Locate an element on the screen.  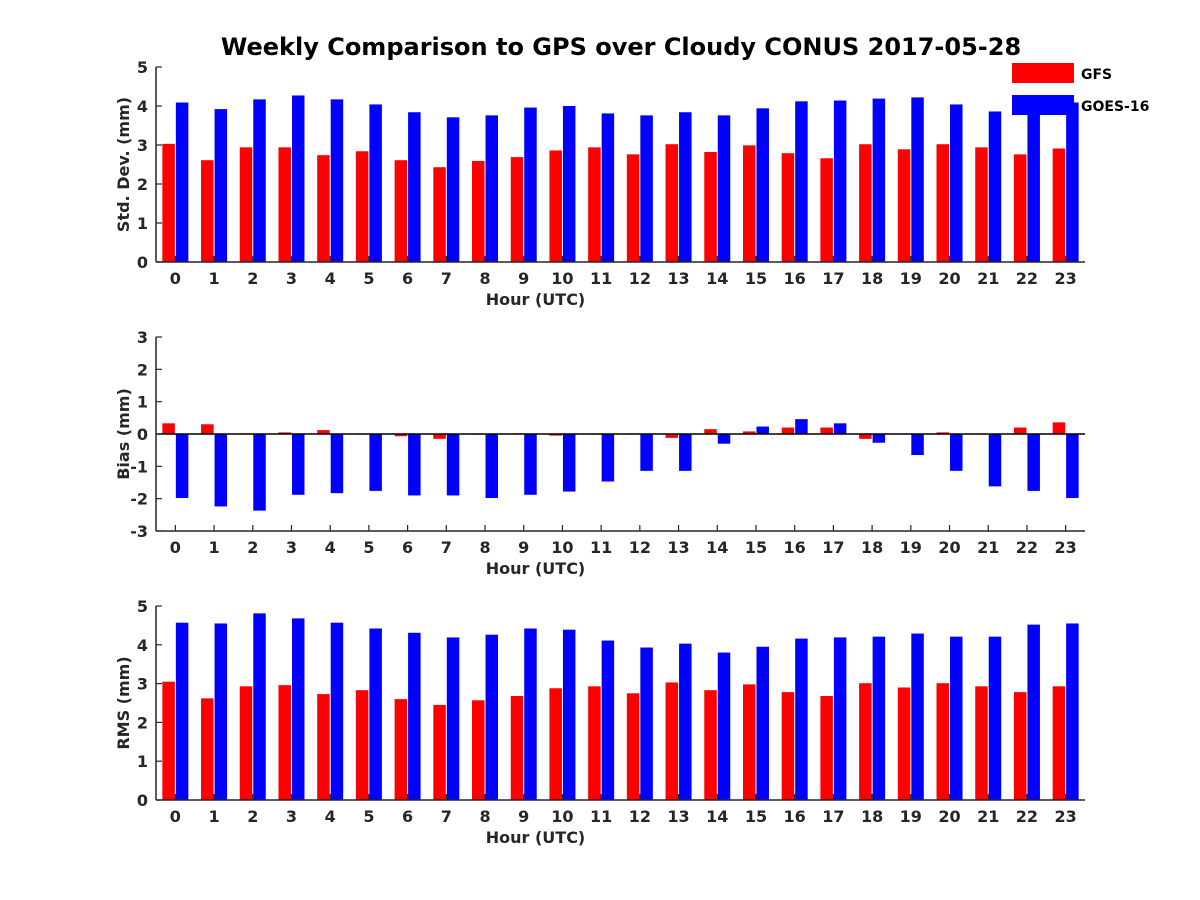
legend-swatch-gfs is located at coordinates (1043, 73).